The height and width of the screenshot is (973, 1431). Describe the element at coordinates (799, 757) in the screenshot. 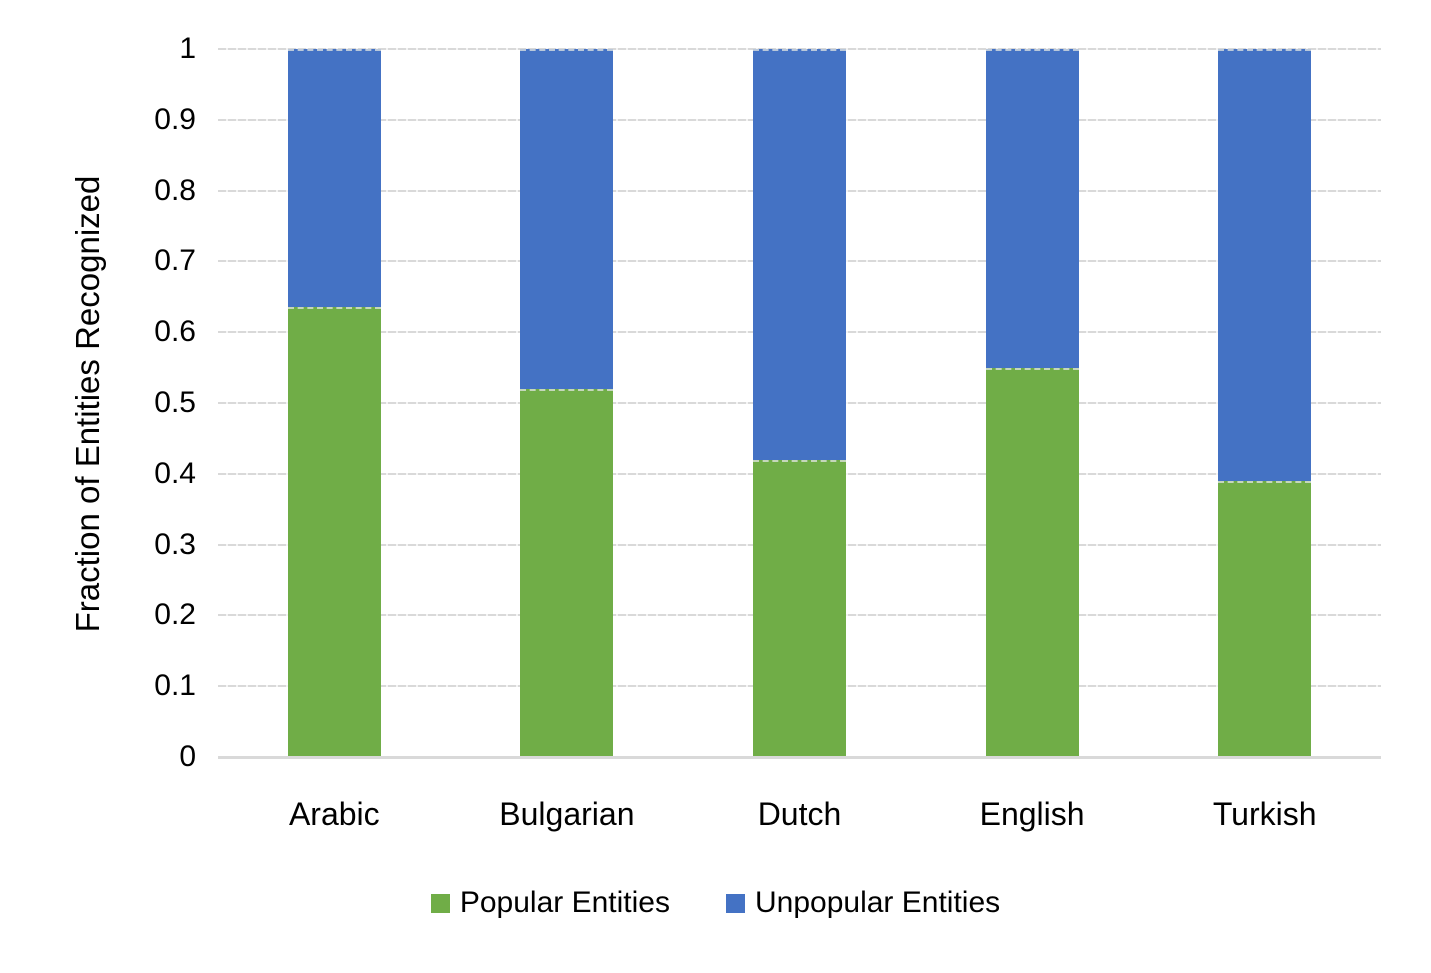

I see `x-axis-line` at that location.